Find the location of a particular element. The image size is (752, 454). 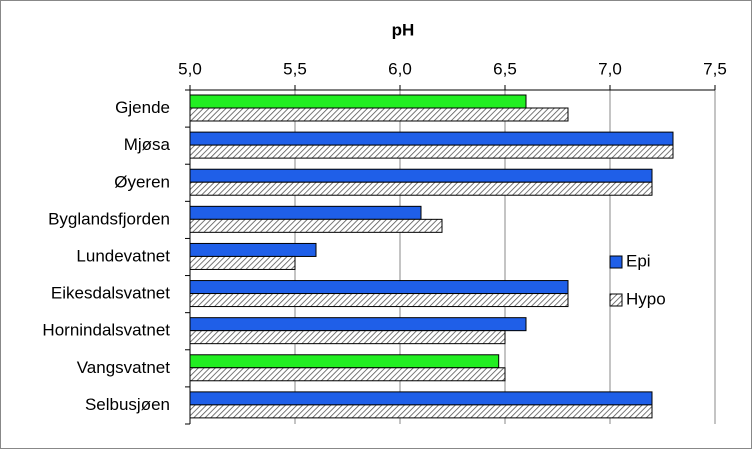

y-tick-label: Øyeren is located at coordinates (142, 181).